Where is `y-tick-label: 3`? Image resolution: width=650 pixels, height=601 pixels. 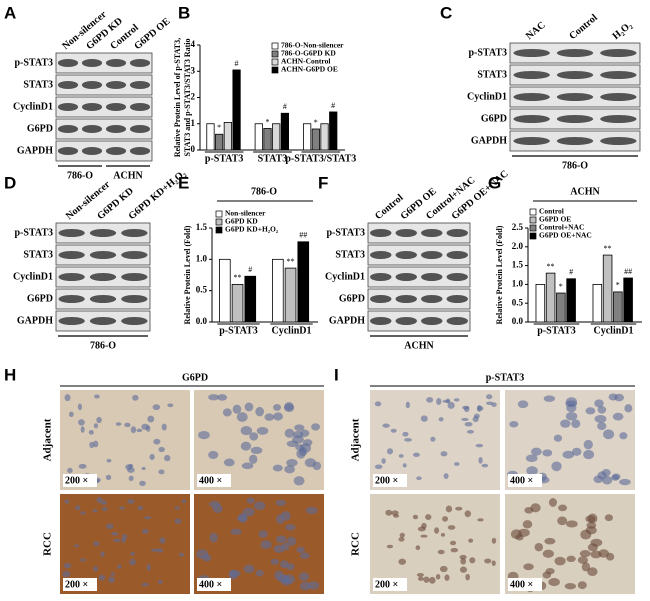
y-tick-label: 3 is located at coordinates (193, 70).